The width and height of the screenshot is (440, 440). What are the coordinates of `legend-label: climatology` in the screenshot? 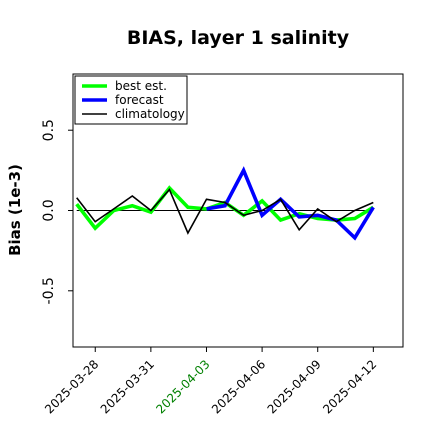 It's located at (150, 114).